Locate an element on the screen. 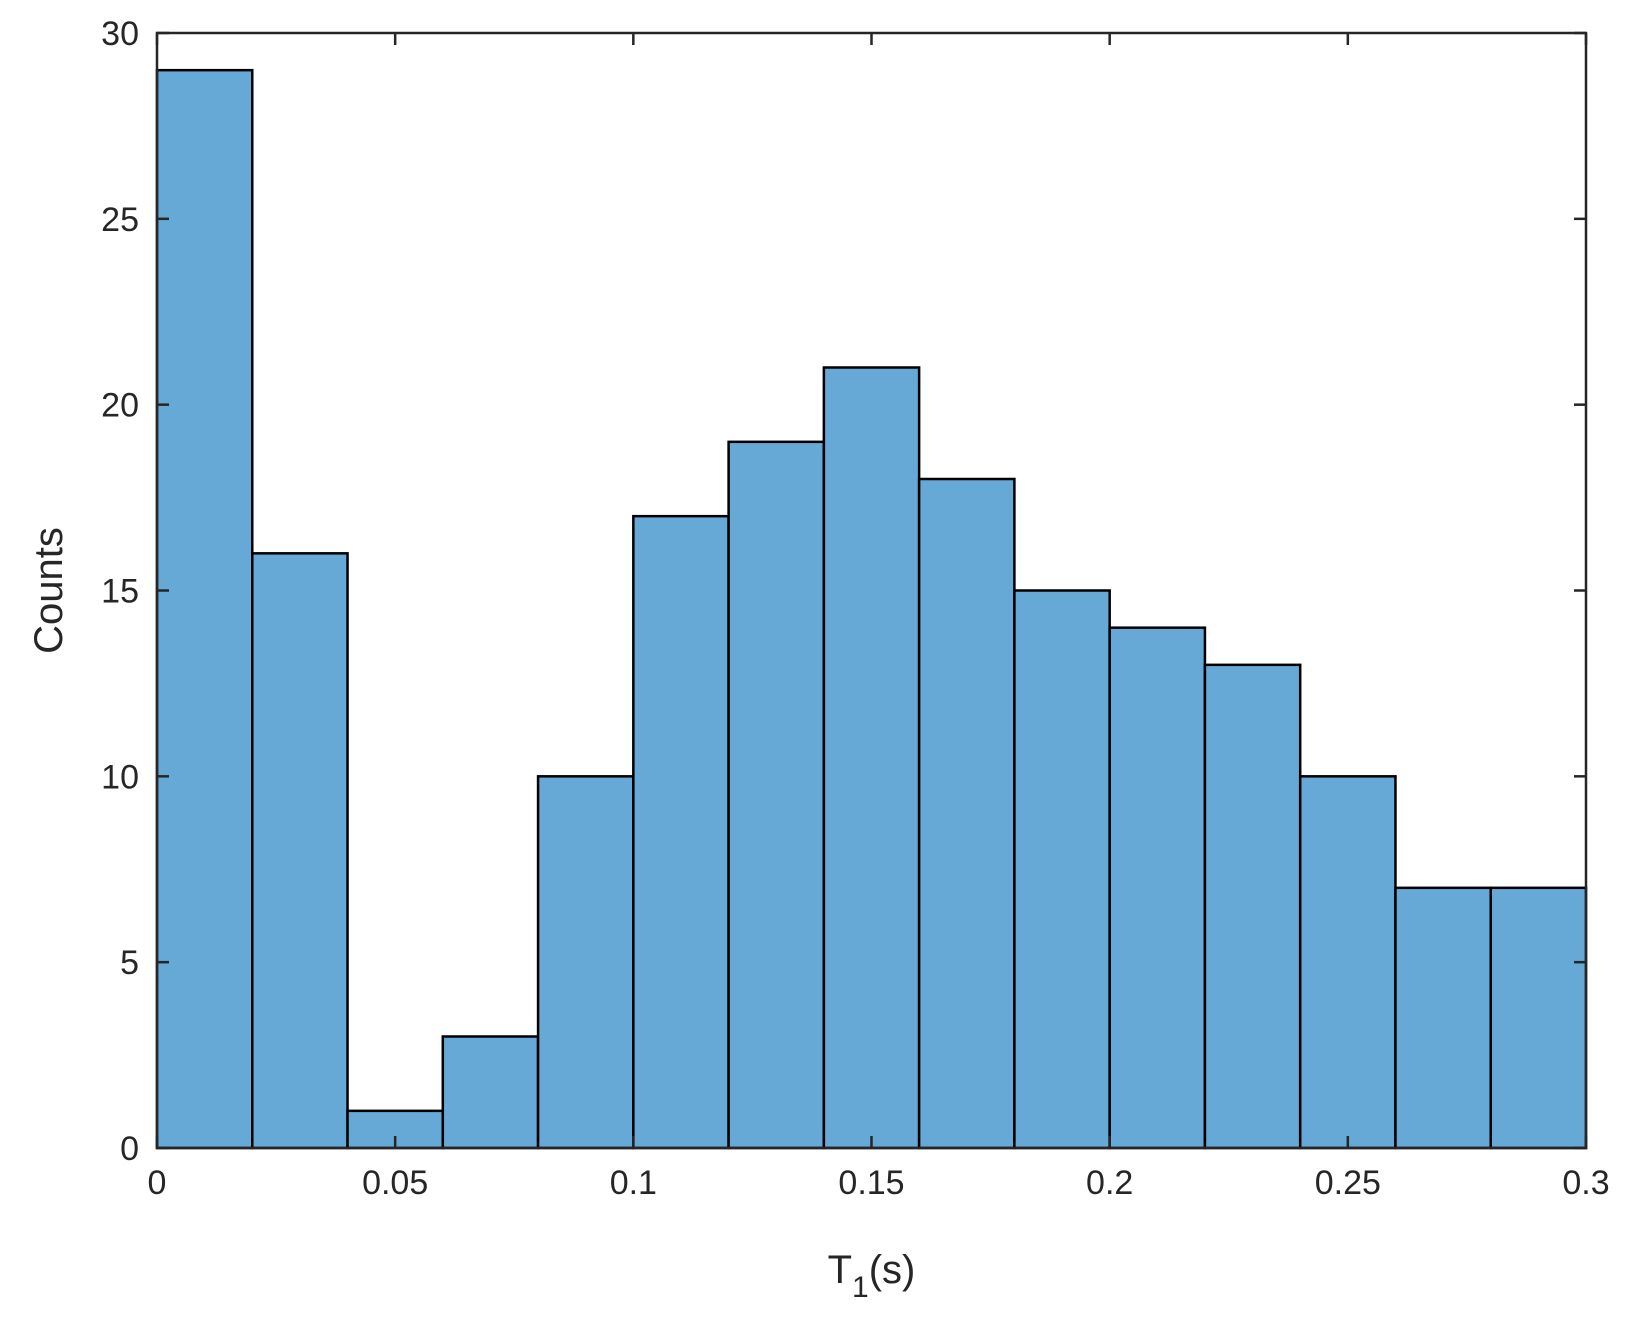 Image resolution: width=1627 pixels, height=1323 pixels. x-tick-label: 0.3 is located at coordinates (1585, 1183).